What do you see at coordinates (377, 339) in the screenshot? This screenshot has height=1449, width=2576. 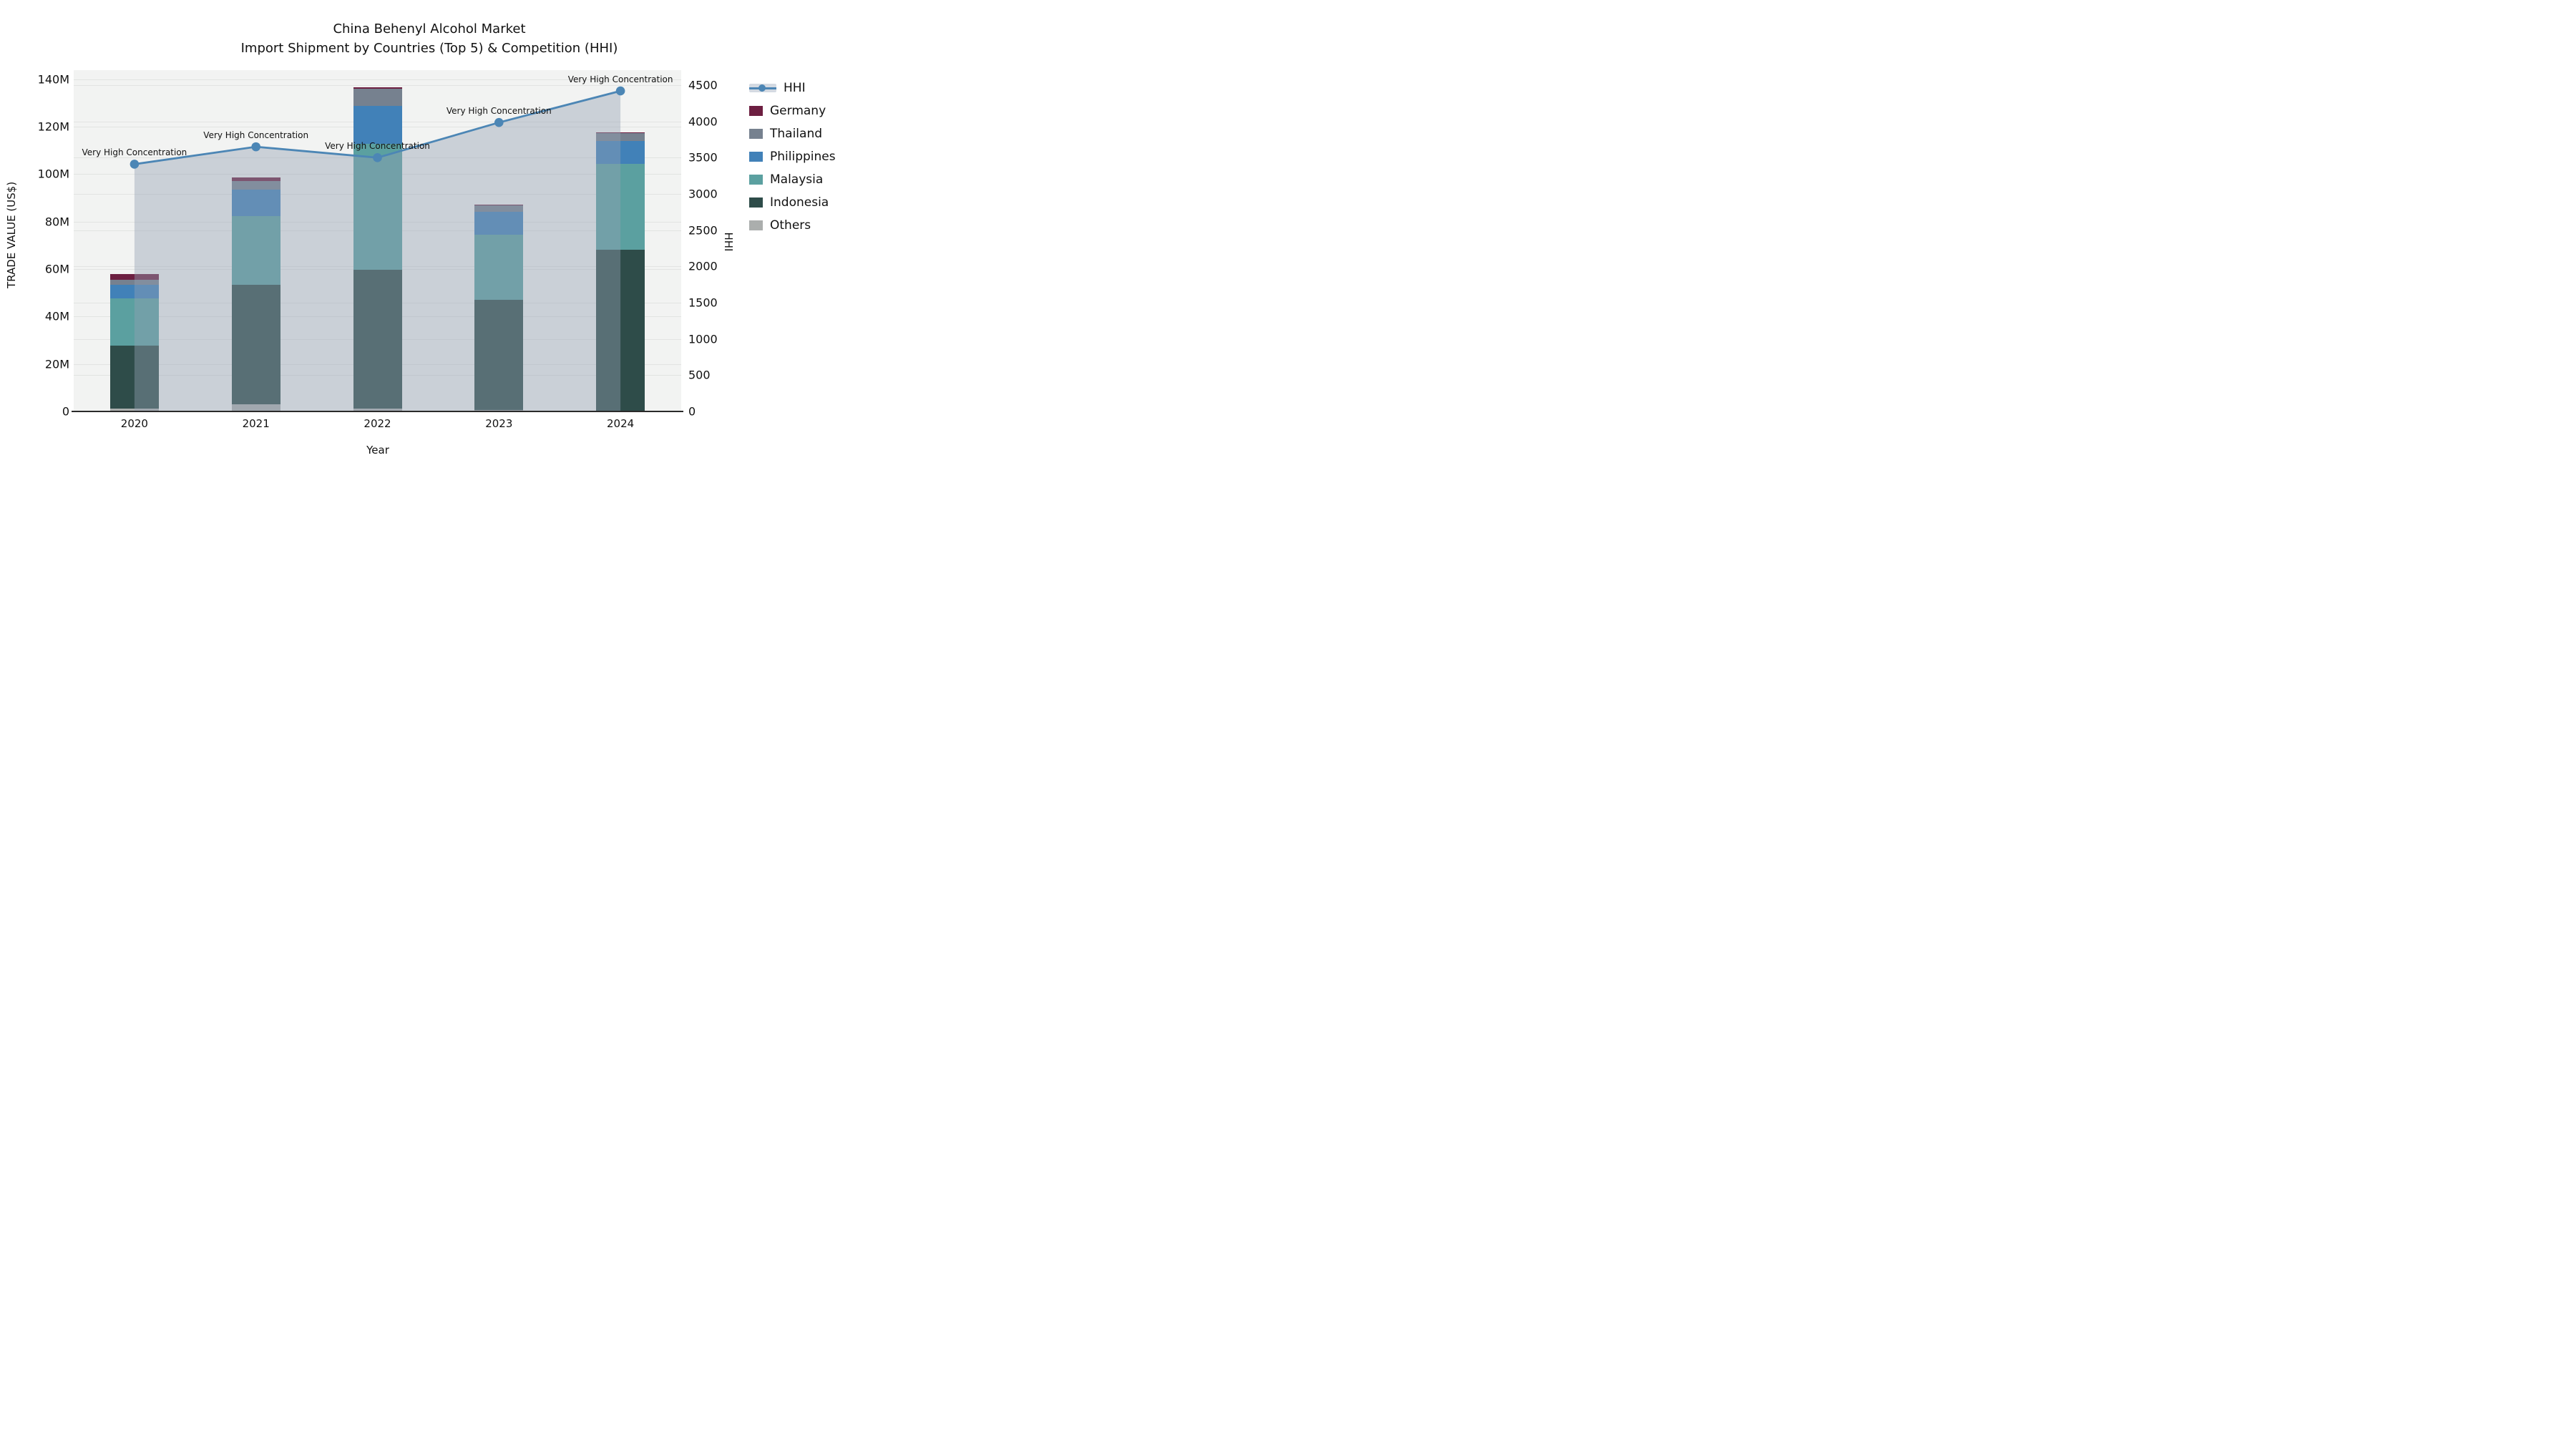 I see `bar-segment-indonesia-2022` at bounding box center [377, 339].